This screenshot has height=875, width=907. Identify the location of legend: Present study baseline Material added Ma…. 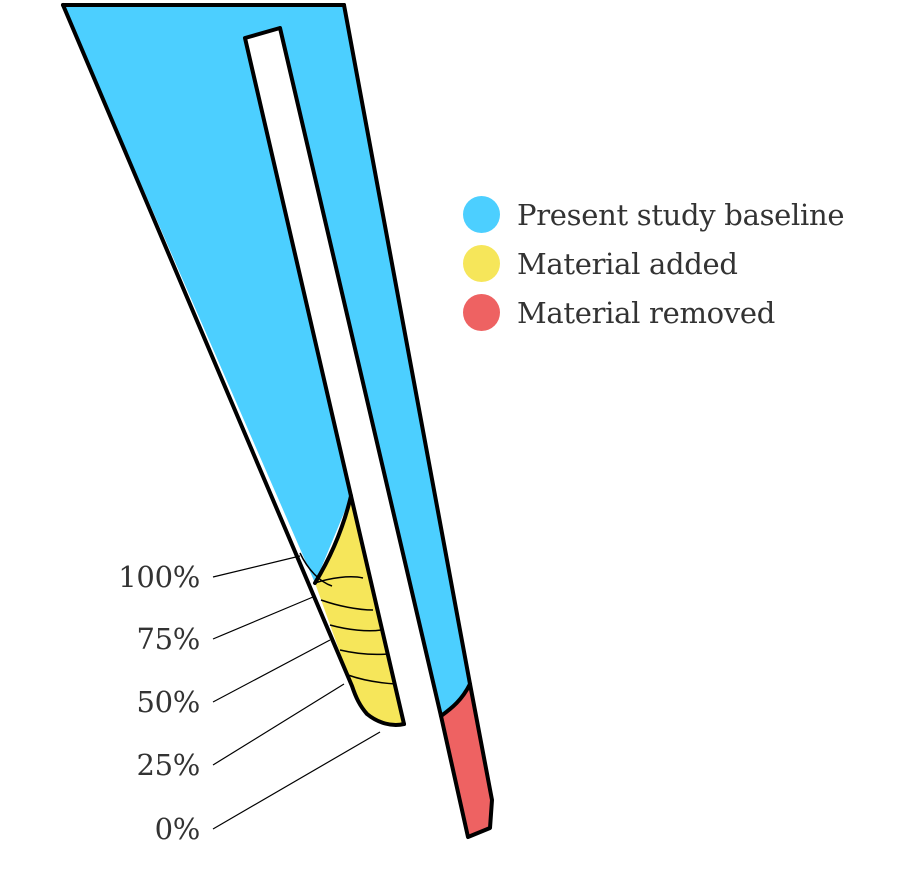
(653, 263).